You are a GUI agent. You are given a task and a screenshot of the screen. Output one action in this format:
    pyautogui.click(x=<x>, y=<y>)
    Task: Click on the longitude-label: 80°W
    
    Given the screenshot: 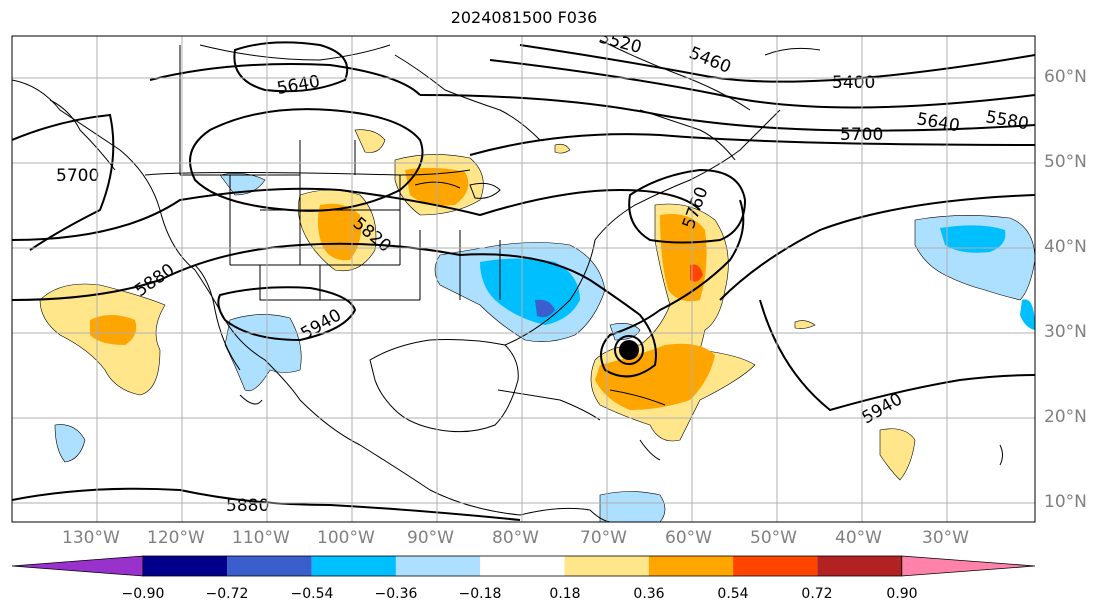 What is the action you would take?
    pyautogui.click(x=515, y=538)
    